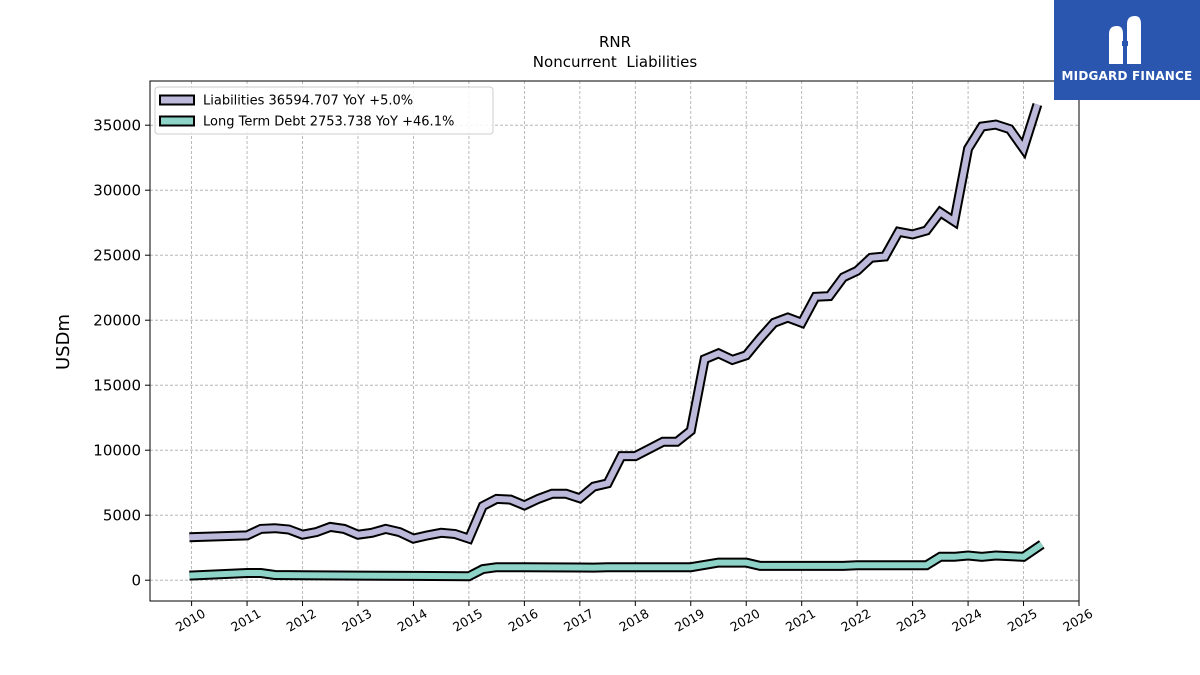 This screenshot has height=675, width=1200. Describe the element at coordinates (467, 620) in the screenshot. I see `x-tick-label: 2015` at that location.